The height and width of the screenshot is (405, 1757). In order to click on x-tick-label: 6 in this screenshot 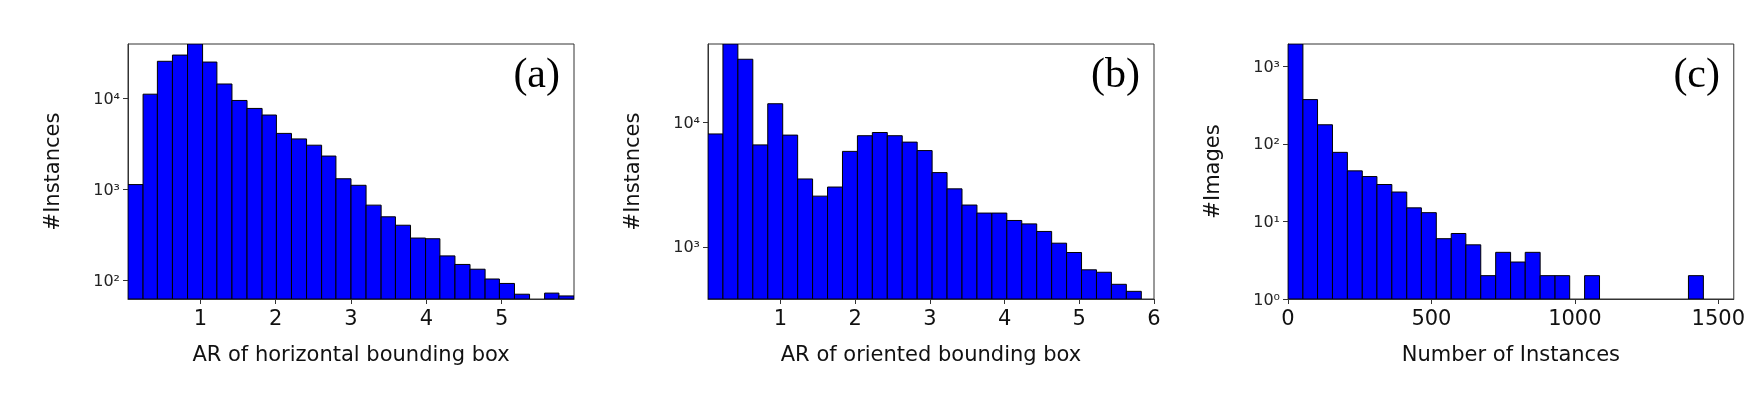, I will do `click(1154, 317)`.